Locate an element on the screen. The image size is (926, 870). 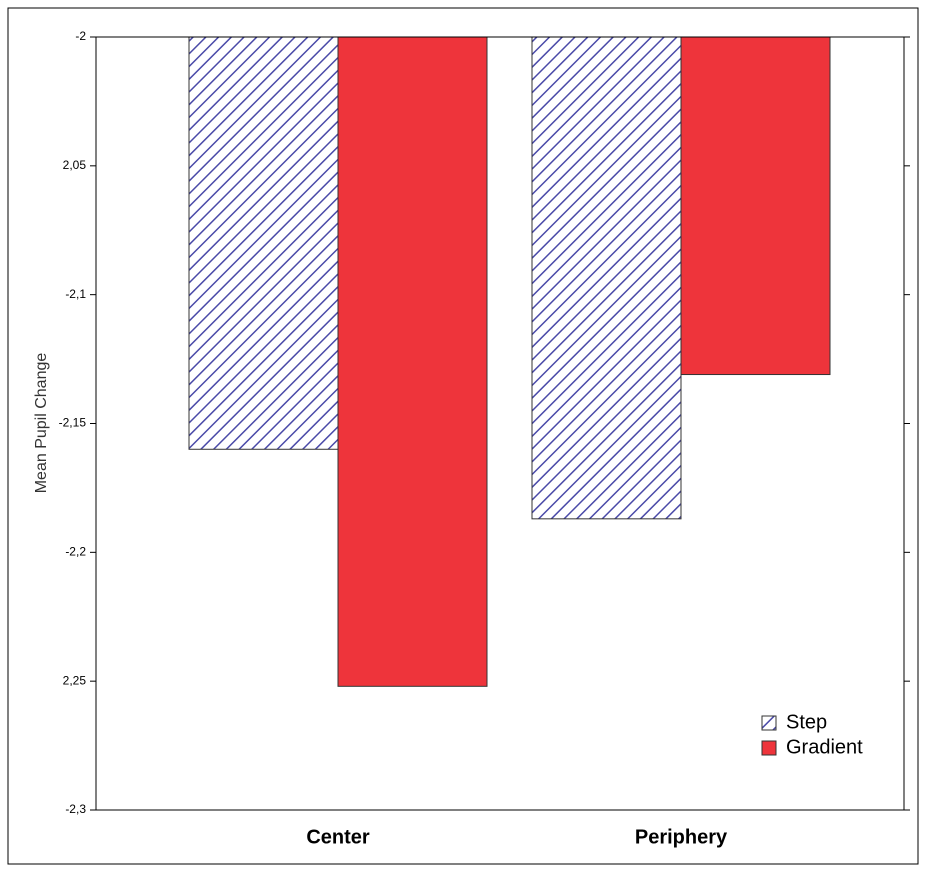
y-tick-label: 2,25 is located at coordinates (75, 680).